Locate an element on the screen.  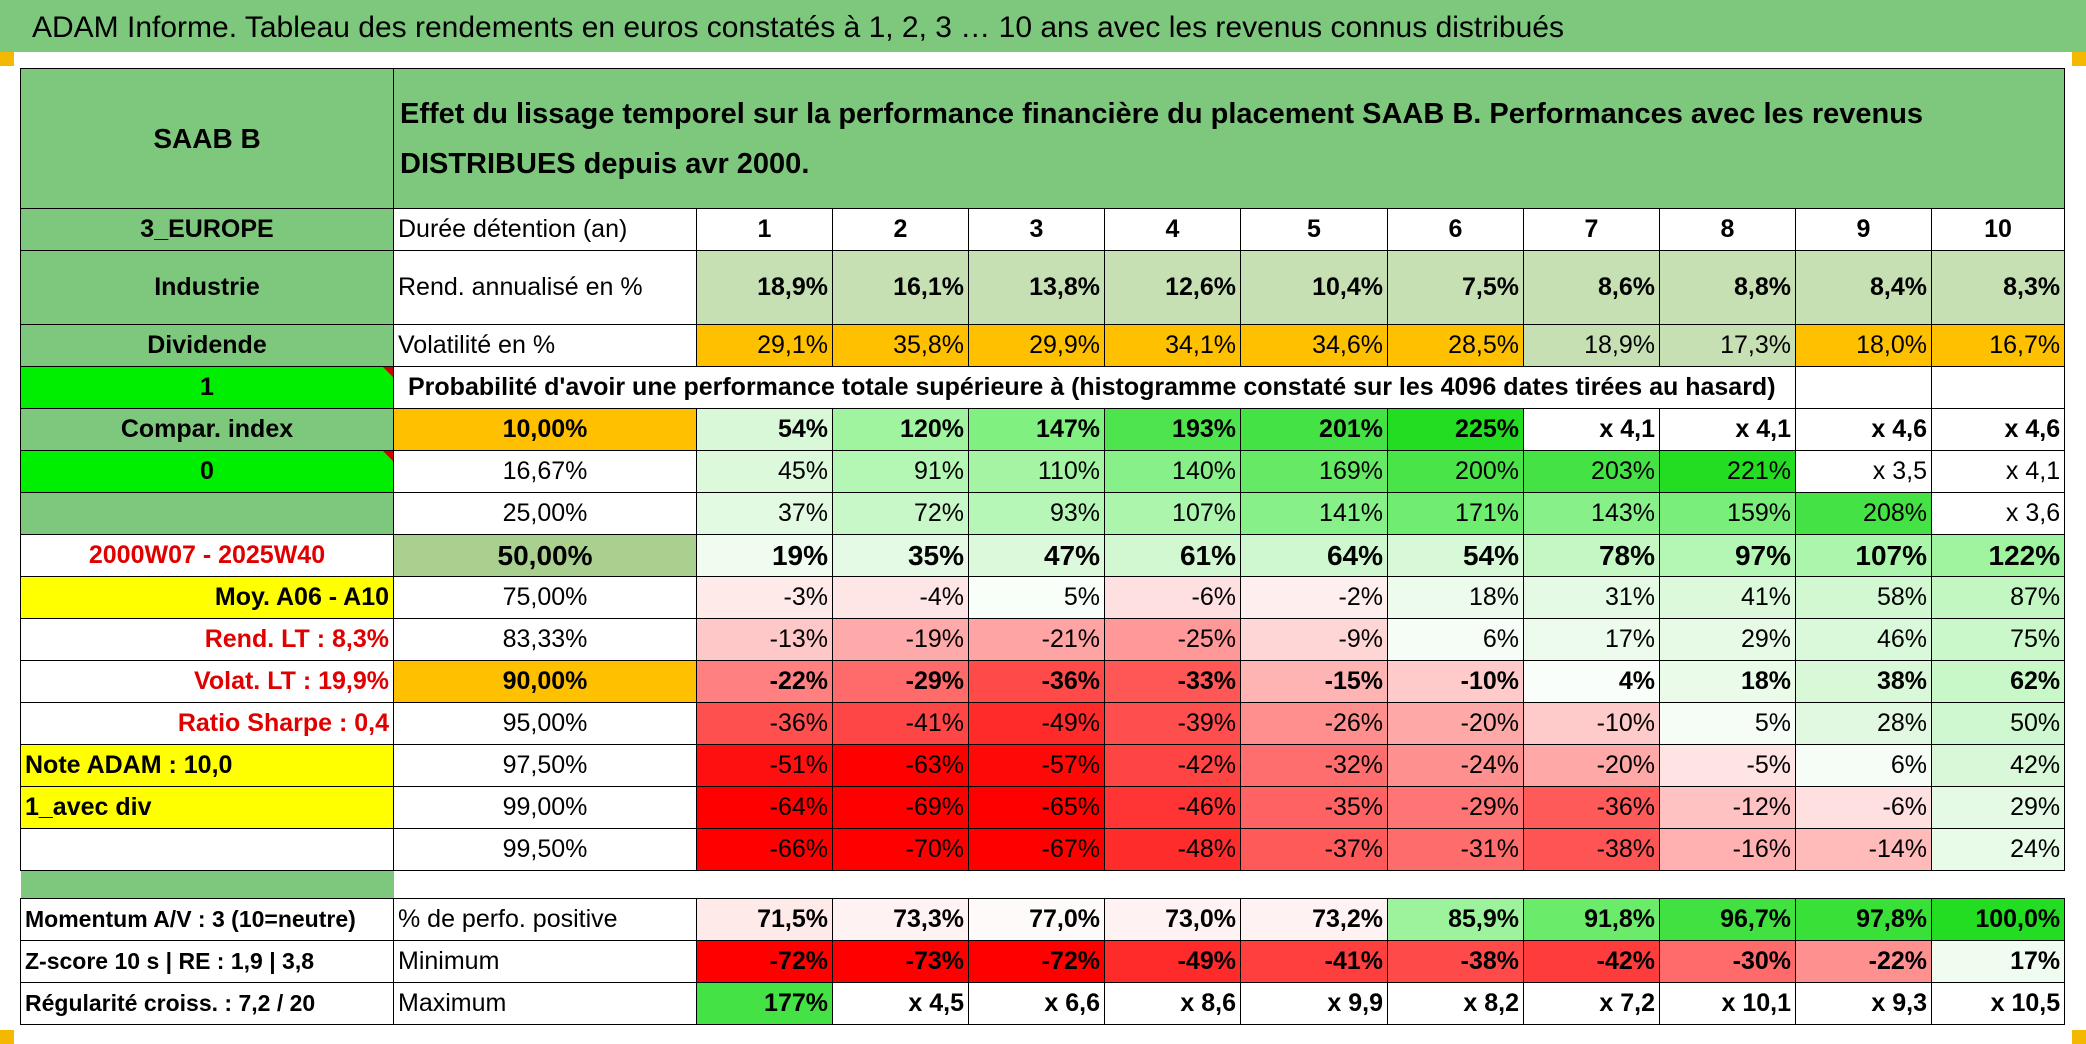
maximum-cell: x 9,3 is located at coordinates (1863, 1003).